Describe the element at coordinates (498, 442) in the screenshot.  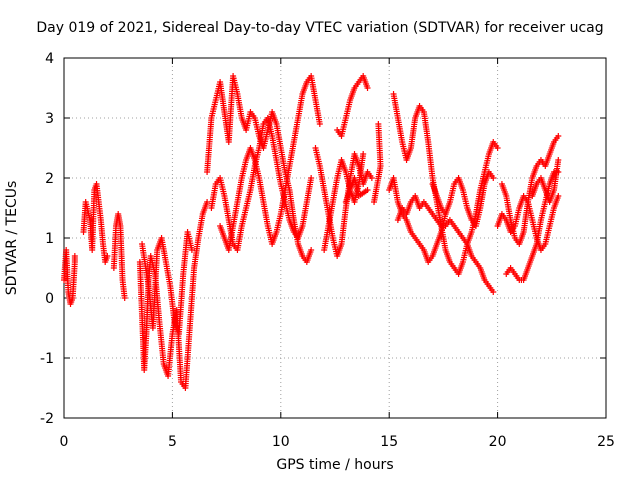
I see `x-tick-label: 20` at that location.